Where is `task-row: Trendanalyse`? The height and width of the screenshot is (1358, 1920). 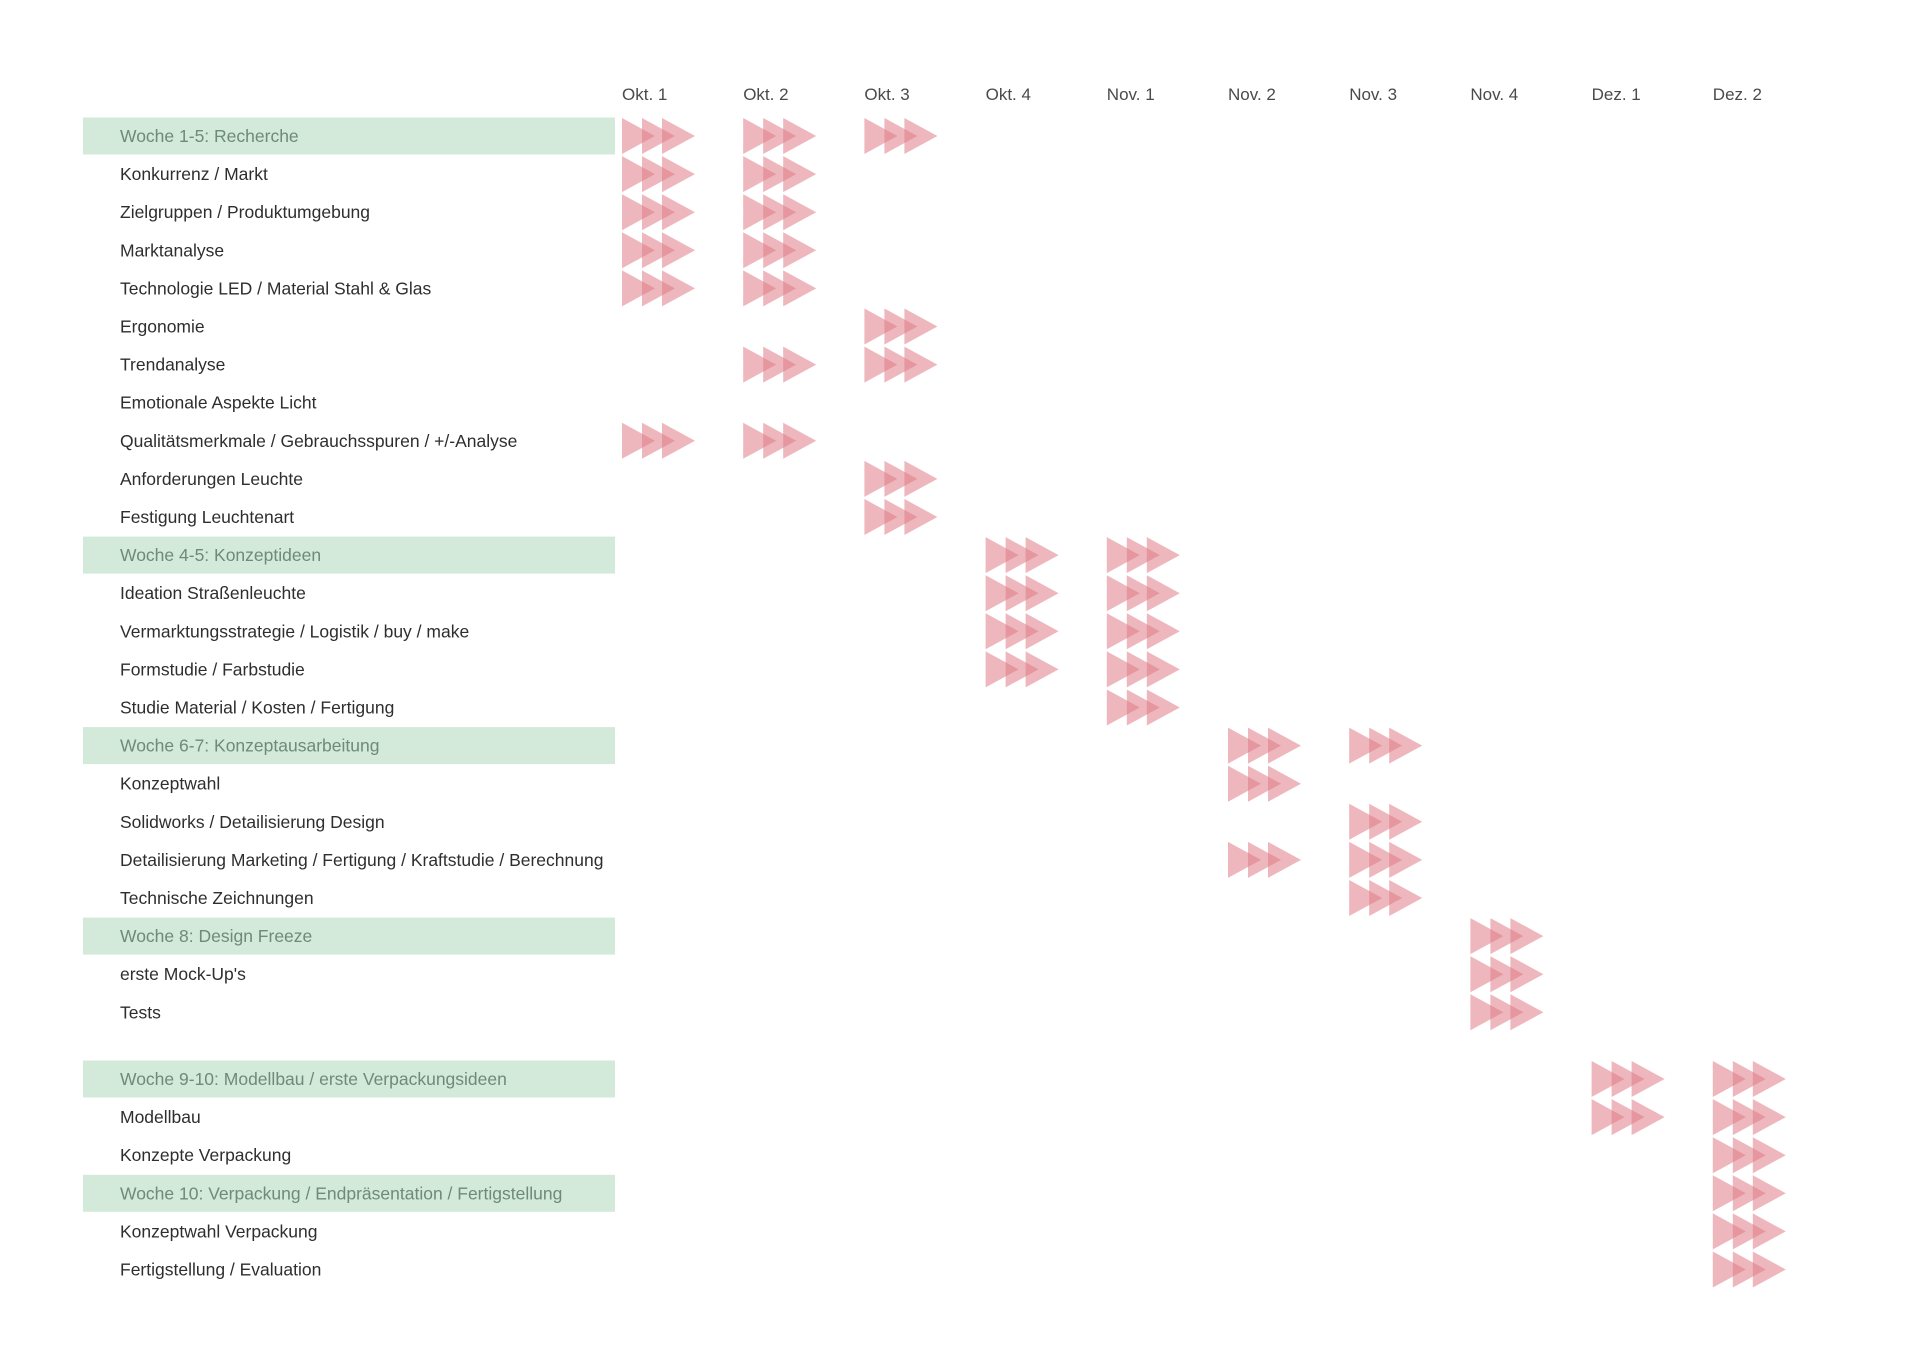 task-row: Trendanalyse is located at coordinates (529, 364).